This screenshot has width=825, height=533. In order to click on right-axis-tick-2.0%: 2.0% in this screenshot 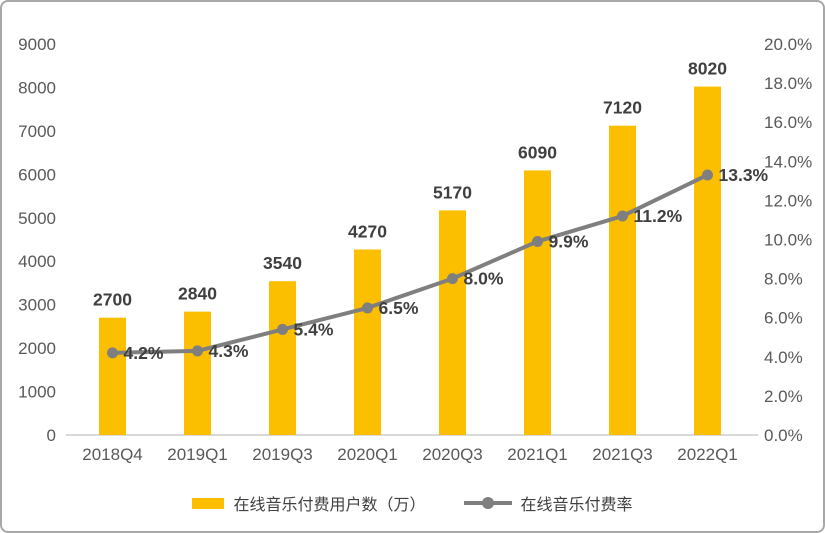, I will do `click(783, 396)`.